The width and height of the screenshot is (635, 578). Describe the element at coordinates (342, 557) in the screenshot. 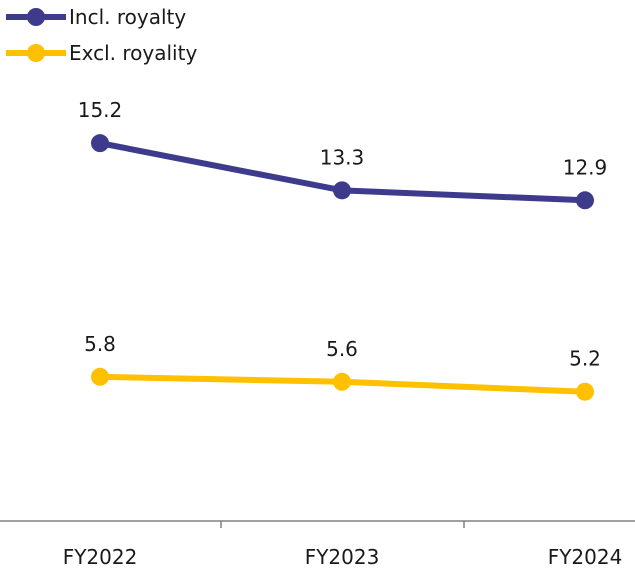

I see `x-tick-label-2: FY2023` at that location.